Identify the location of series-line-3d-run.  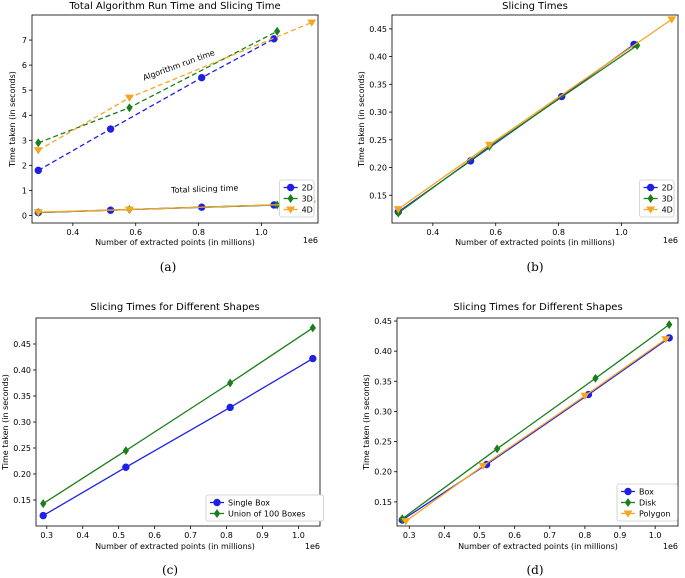
(158, 87).